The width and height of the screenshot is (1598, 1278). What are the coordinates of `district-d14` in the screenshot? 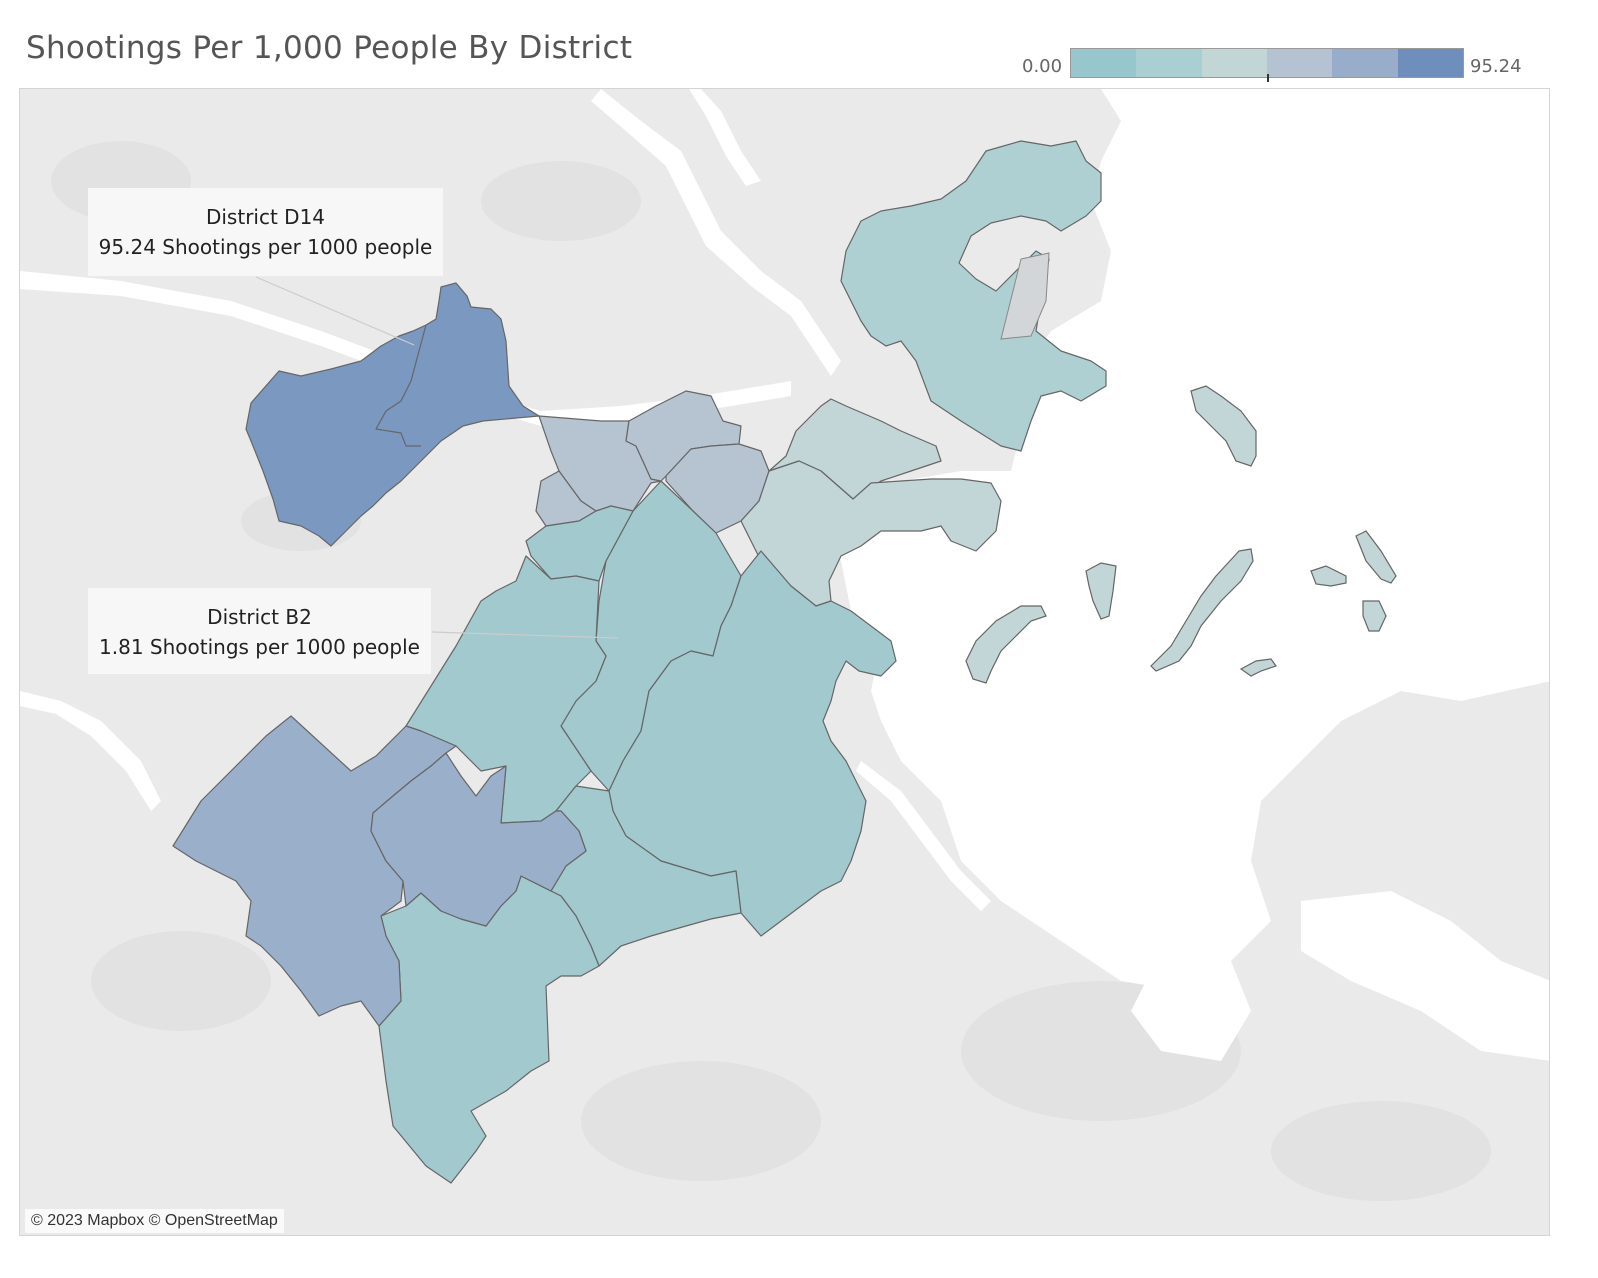 It's located at (392, 414).